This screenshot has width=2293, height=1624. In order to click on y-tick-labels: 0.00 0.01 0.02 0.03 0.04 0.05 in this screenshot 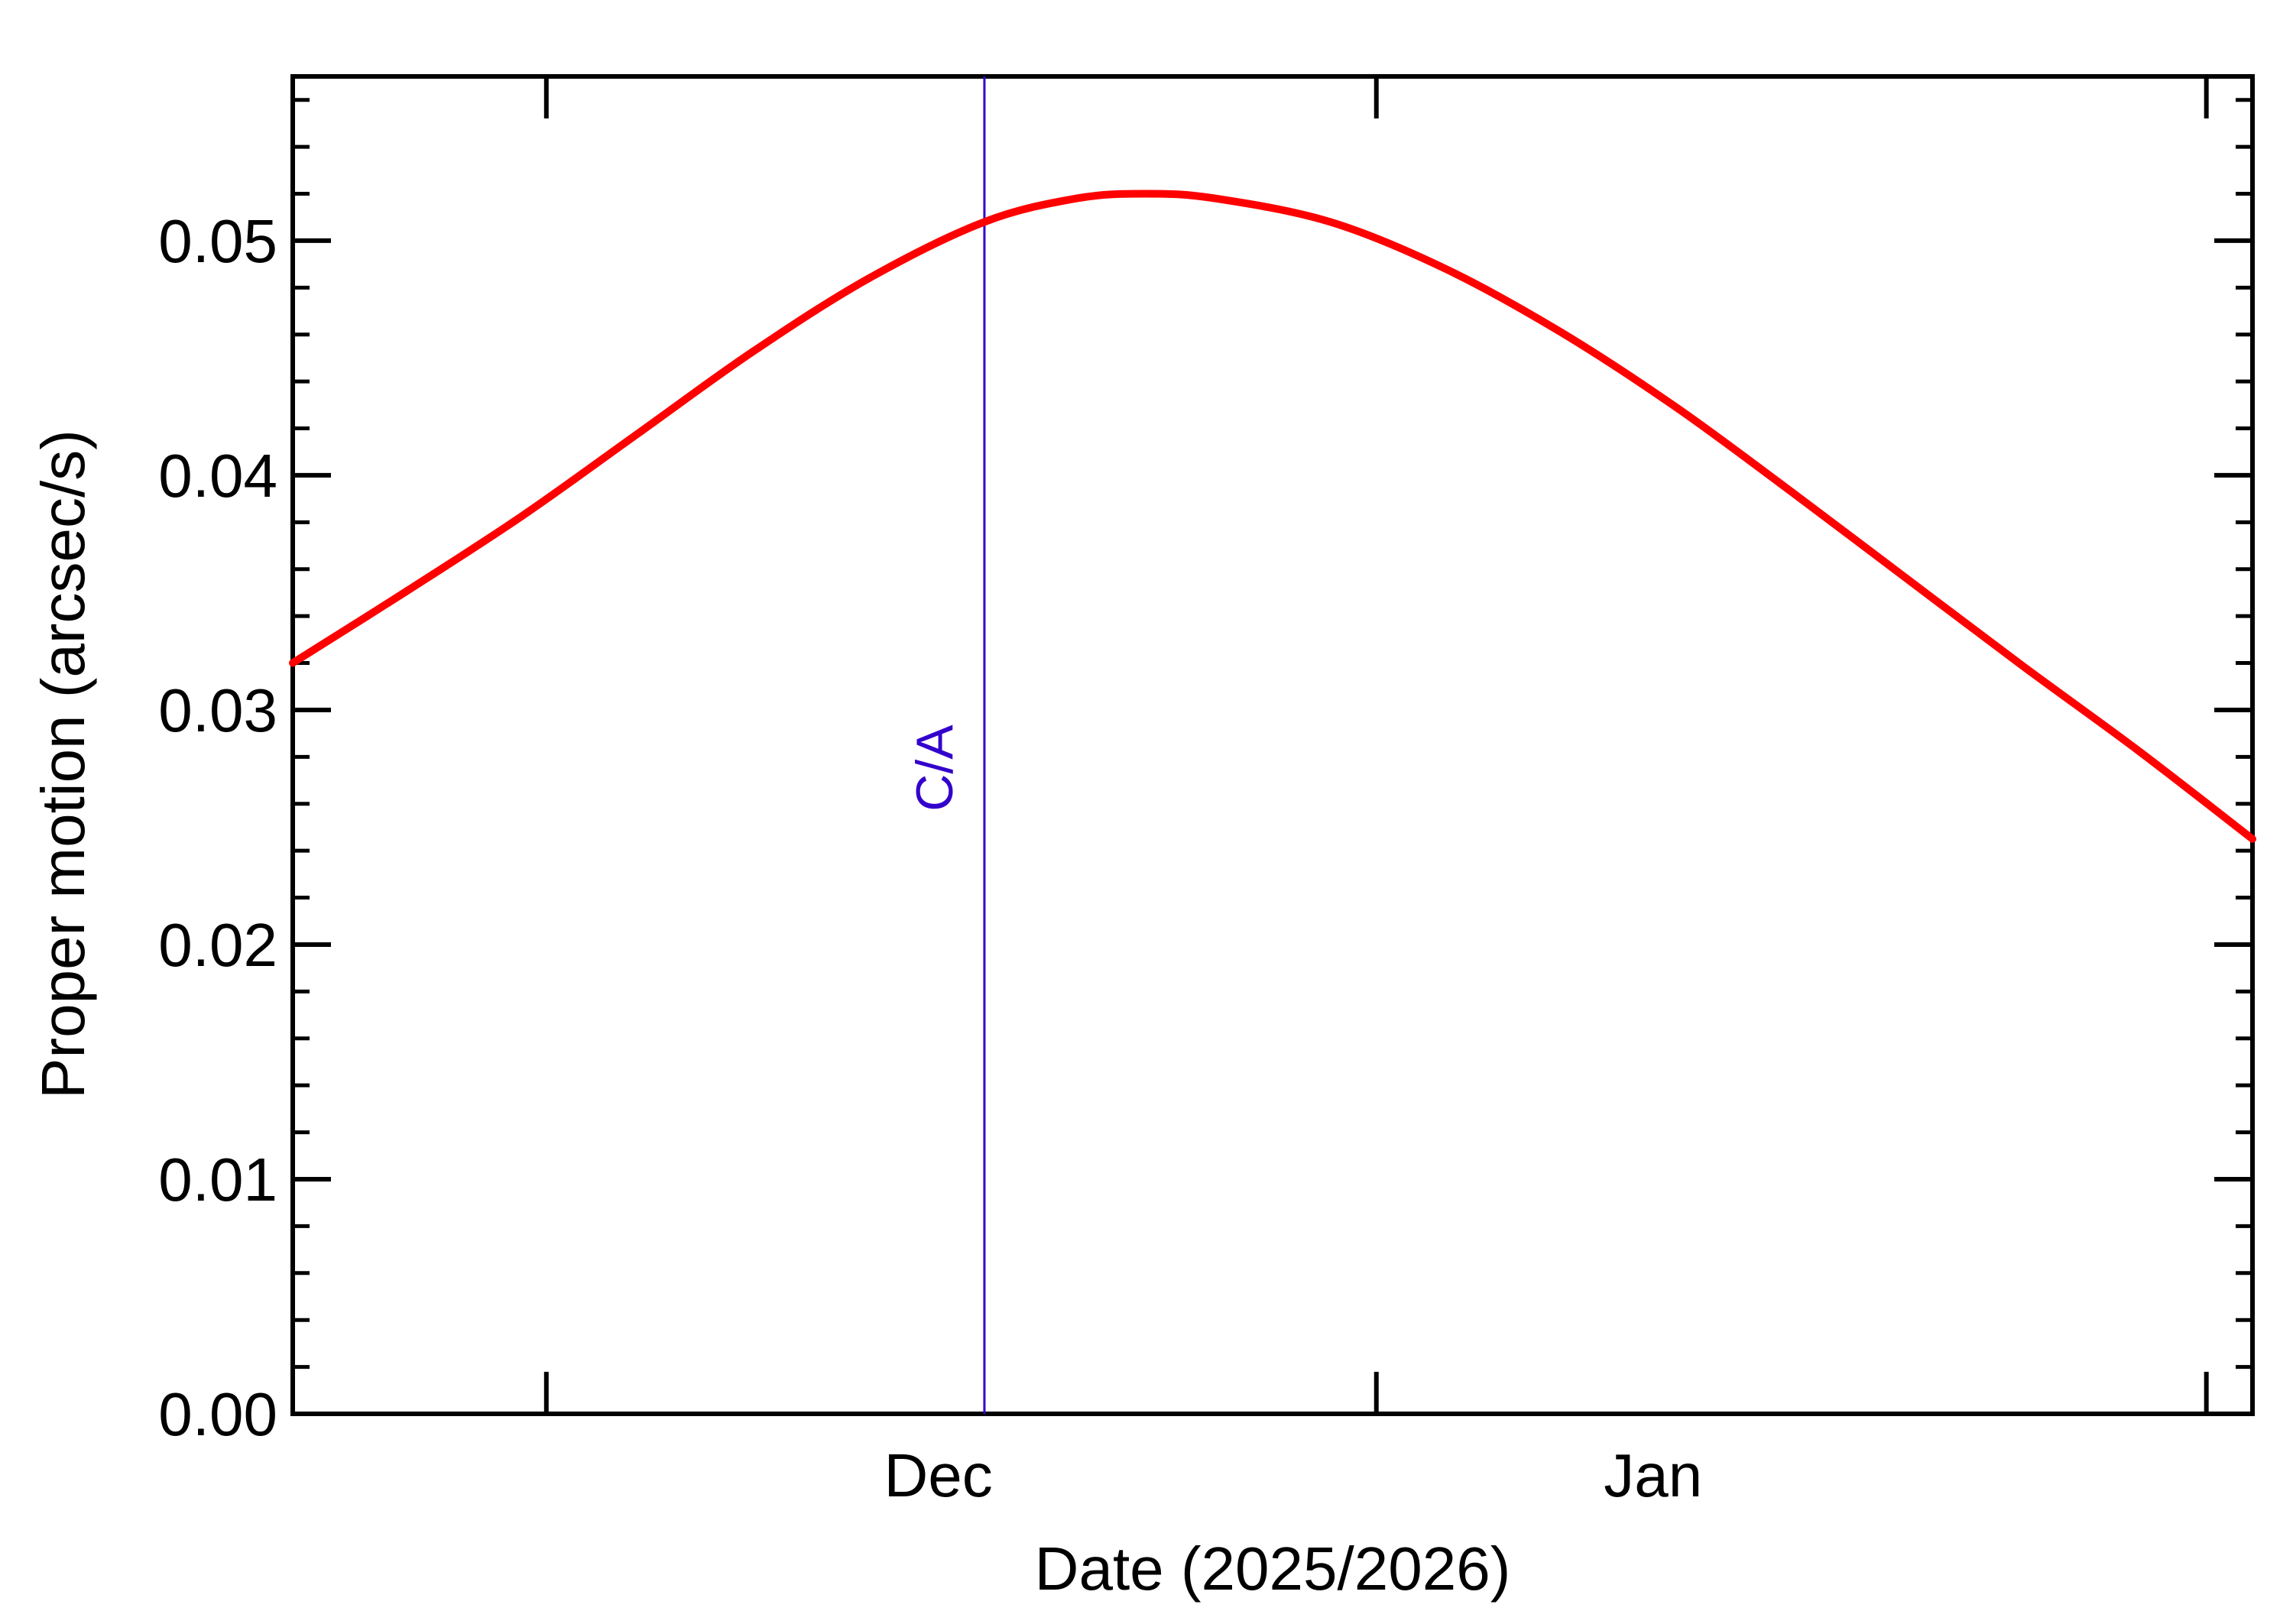, I will do `click(217, 827)`.